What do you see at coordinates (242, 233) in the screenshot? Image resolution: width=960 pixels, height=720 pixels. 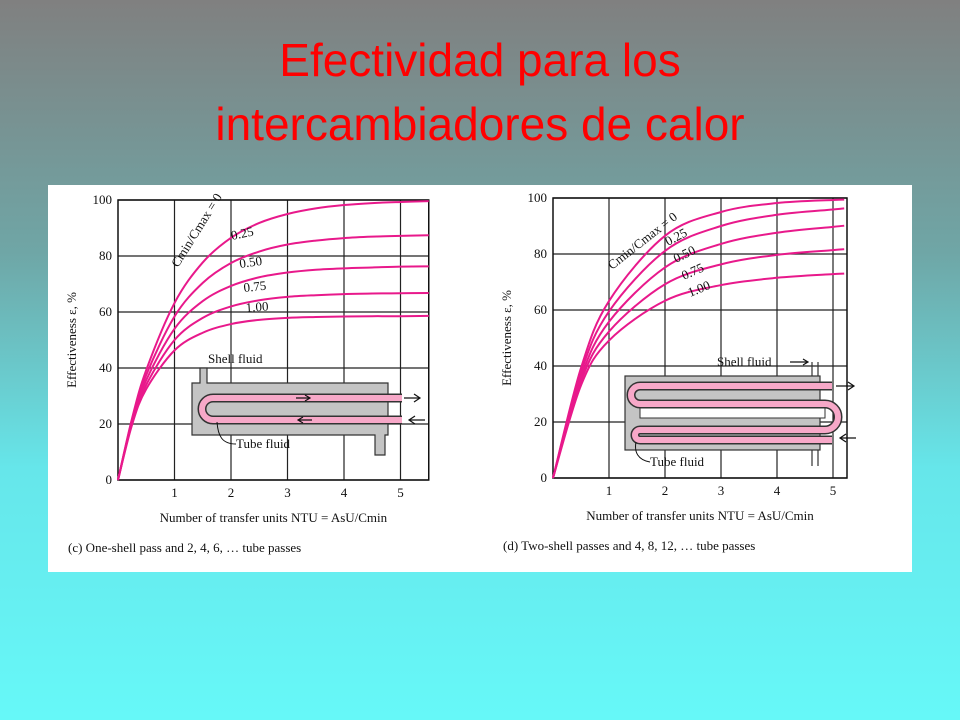 I see `series-label: 0.25` at bounding box center [242, 233].